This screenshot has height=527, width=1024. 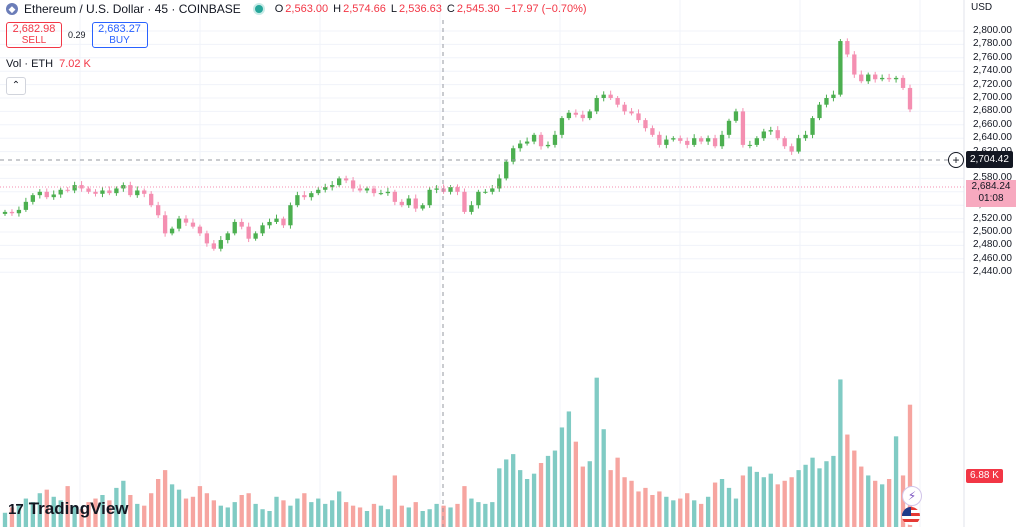 I want to click on market-status-icon, so click(x=258, y=9).